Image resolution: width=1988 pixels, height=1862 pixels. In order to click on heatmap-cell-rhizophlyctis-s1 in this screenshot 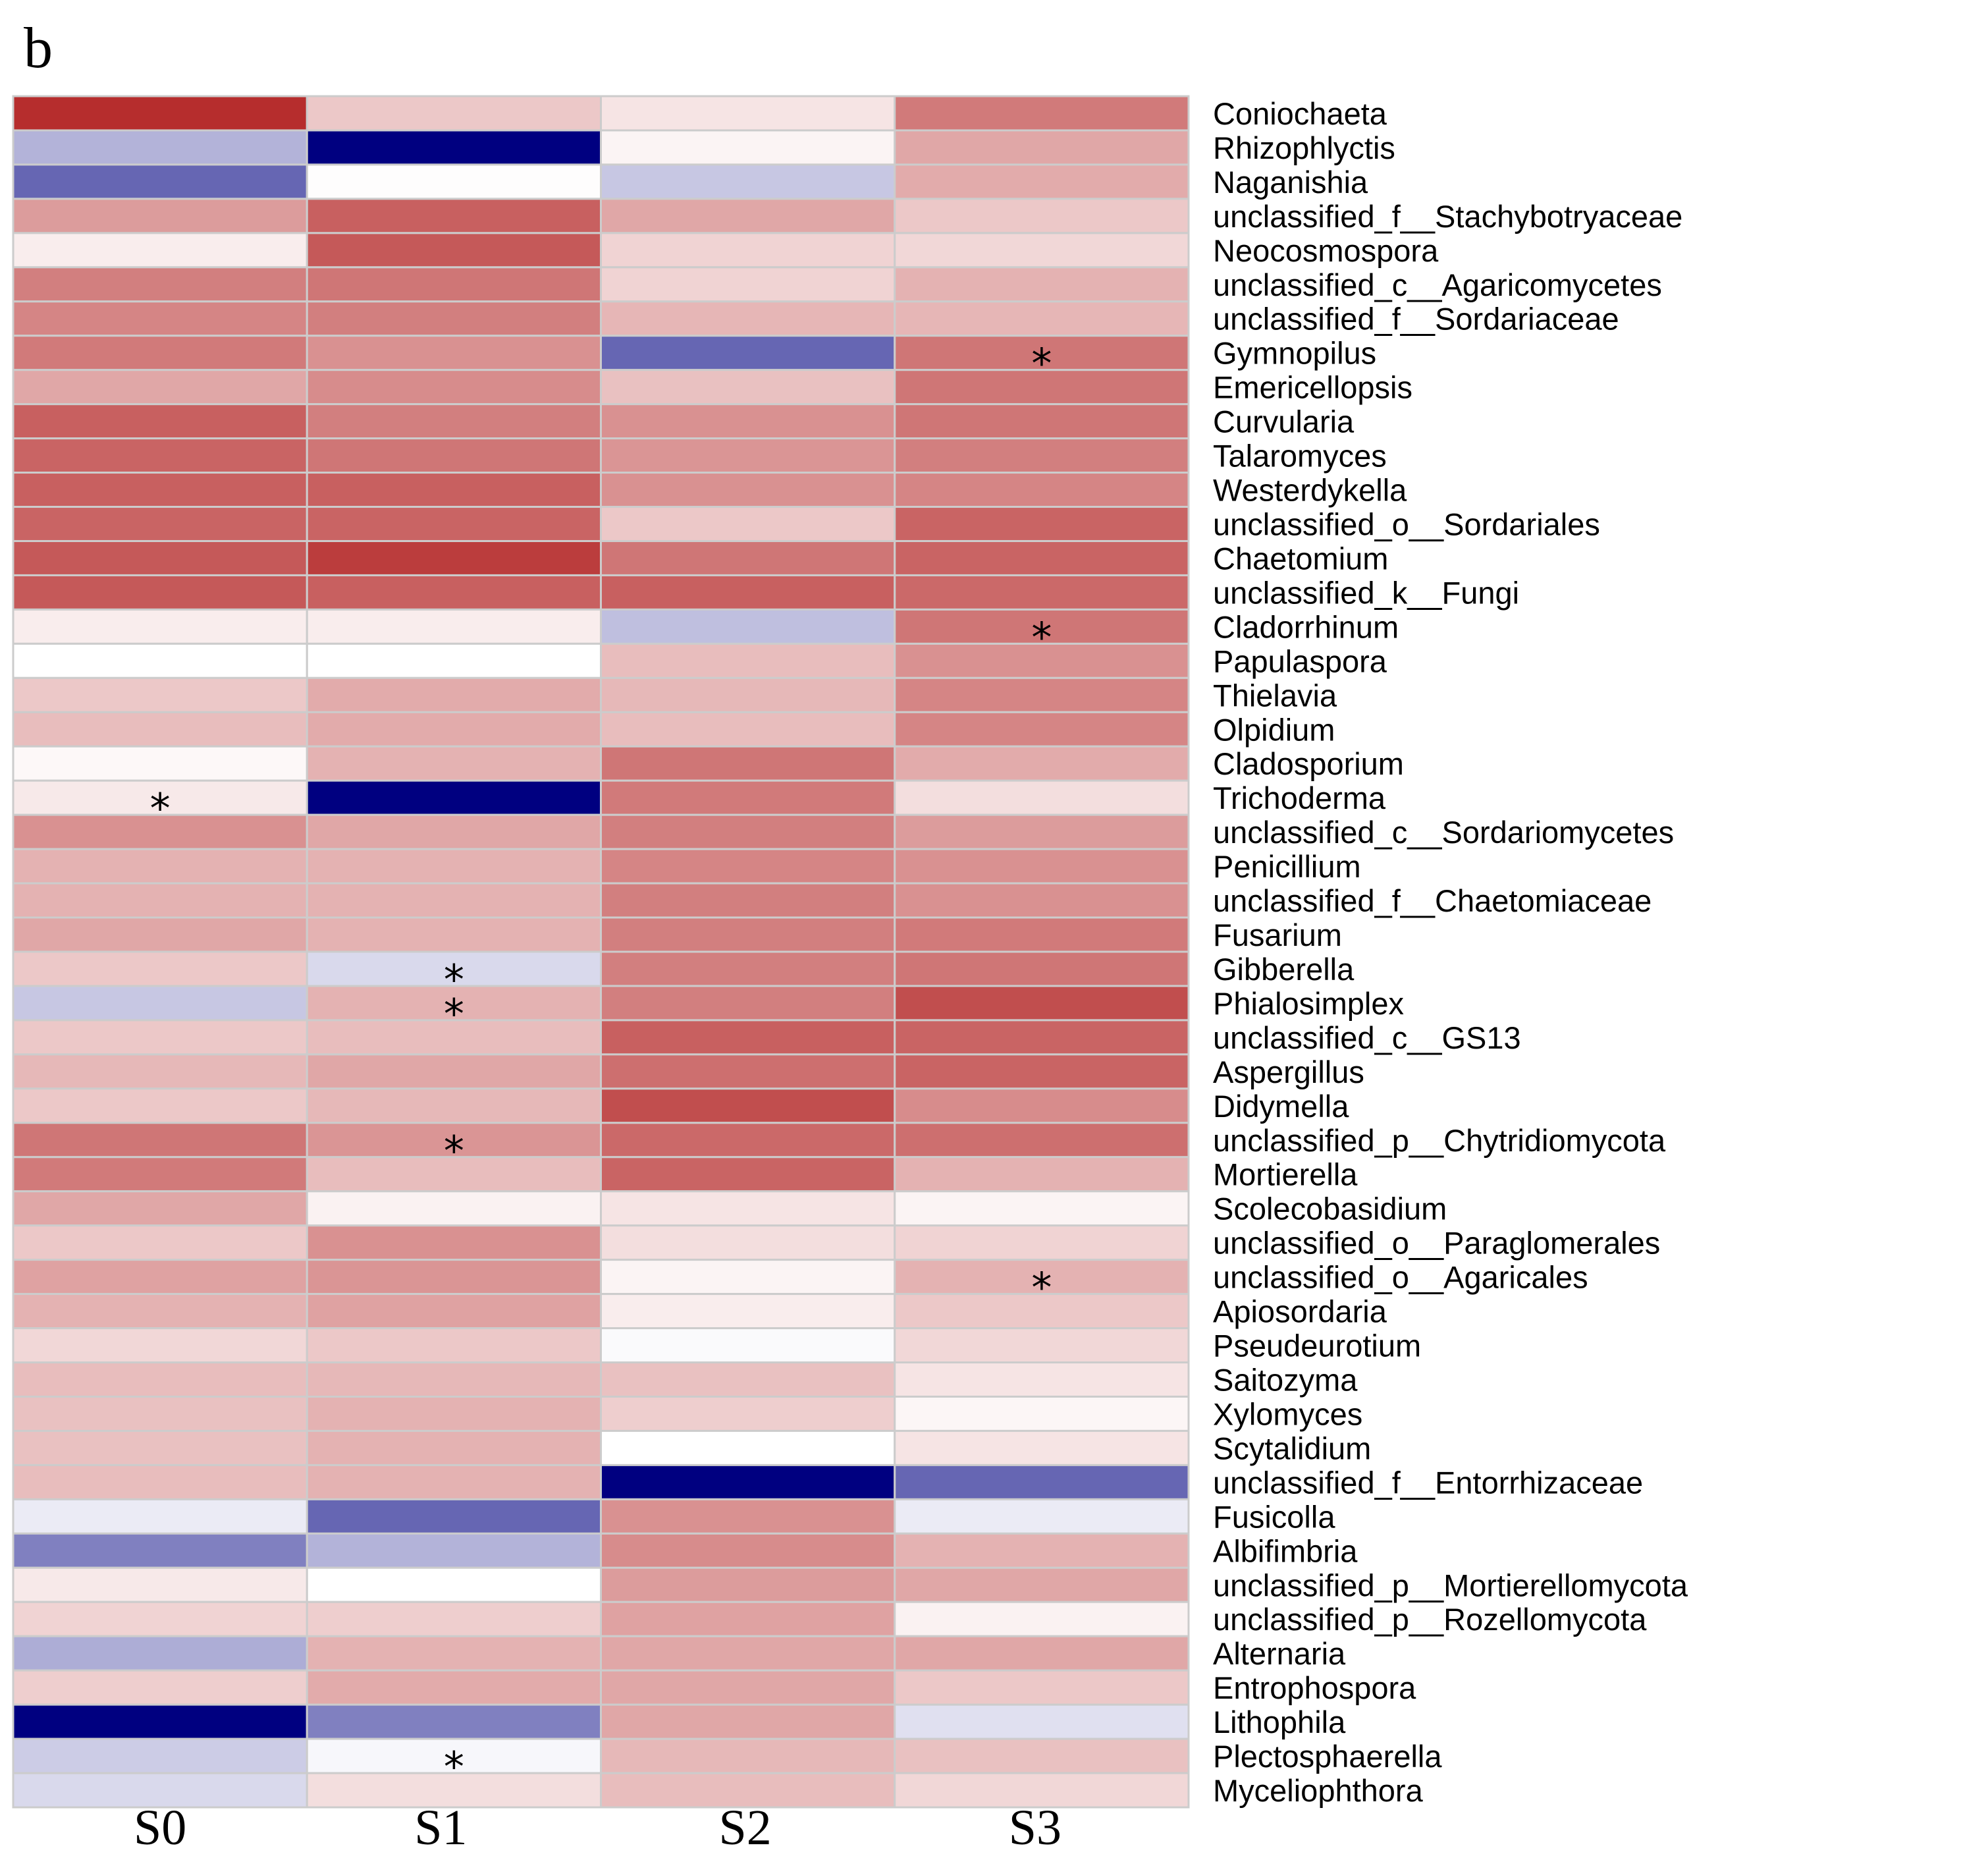, I will do `click(454, 147)`.